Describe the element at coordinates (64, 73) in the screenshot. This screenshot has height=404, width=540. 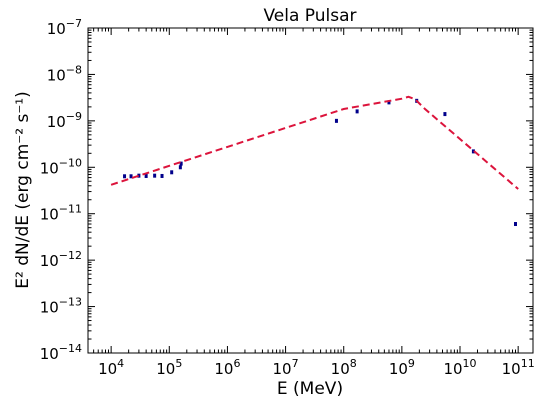
I see `y-tick-label: 10⁻⁸` at that location.